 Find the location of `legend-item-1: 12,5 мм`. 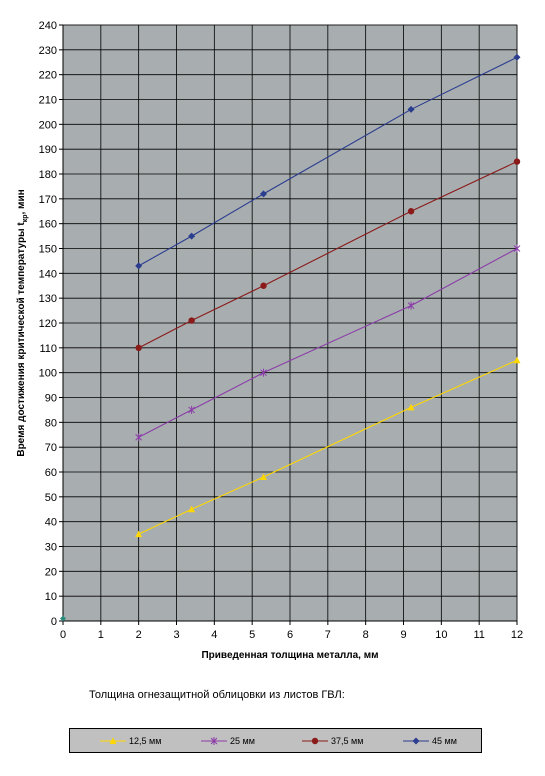

legend-item-1: 12,5 мм is located at coordinates (130, 740).